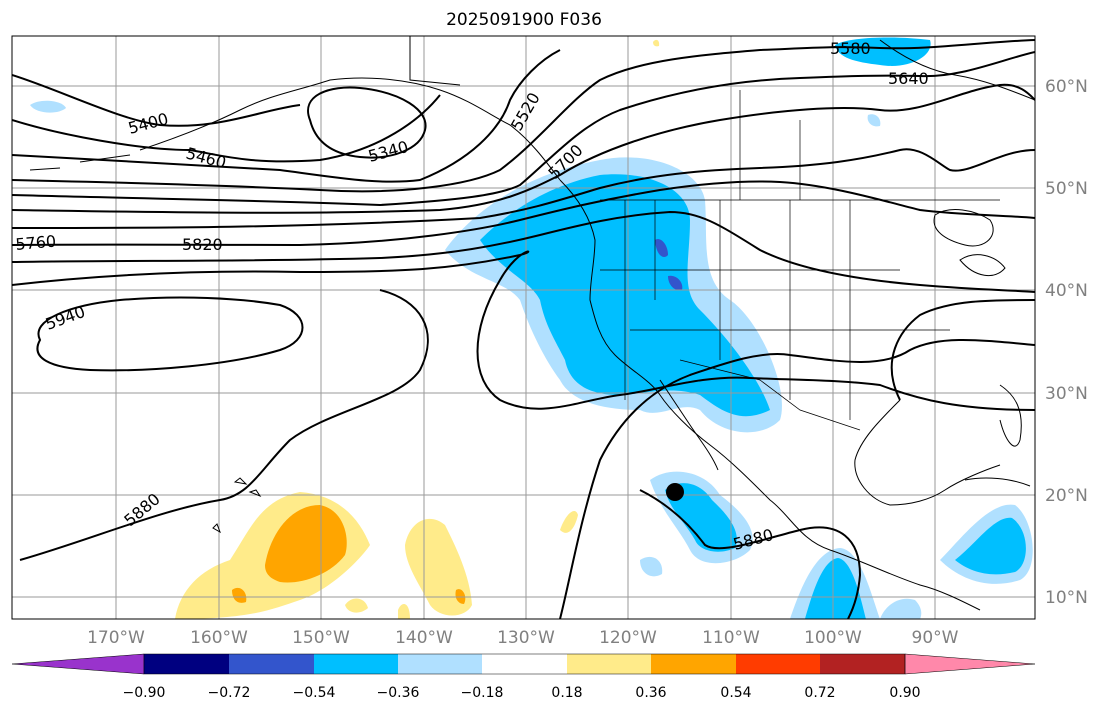 This screenshot has width=1105, height=712. Describe the element at coordinates (219, 638) in the screenshot. I see `lon-label: 160°W` at that location.